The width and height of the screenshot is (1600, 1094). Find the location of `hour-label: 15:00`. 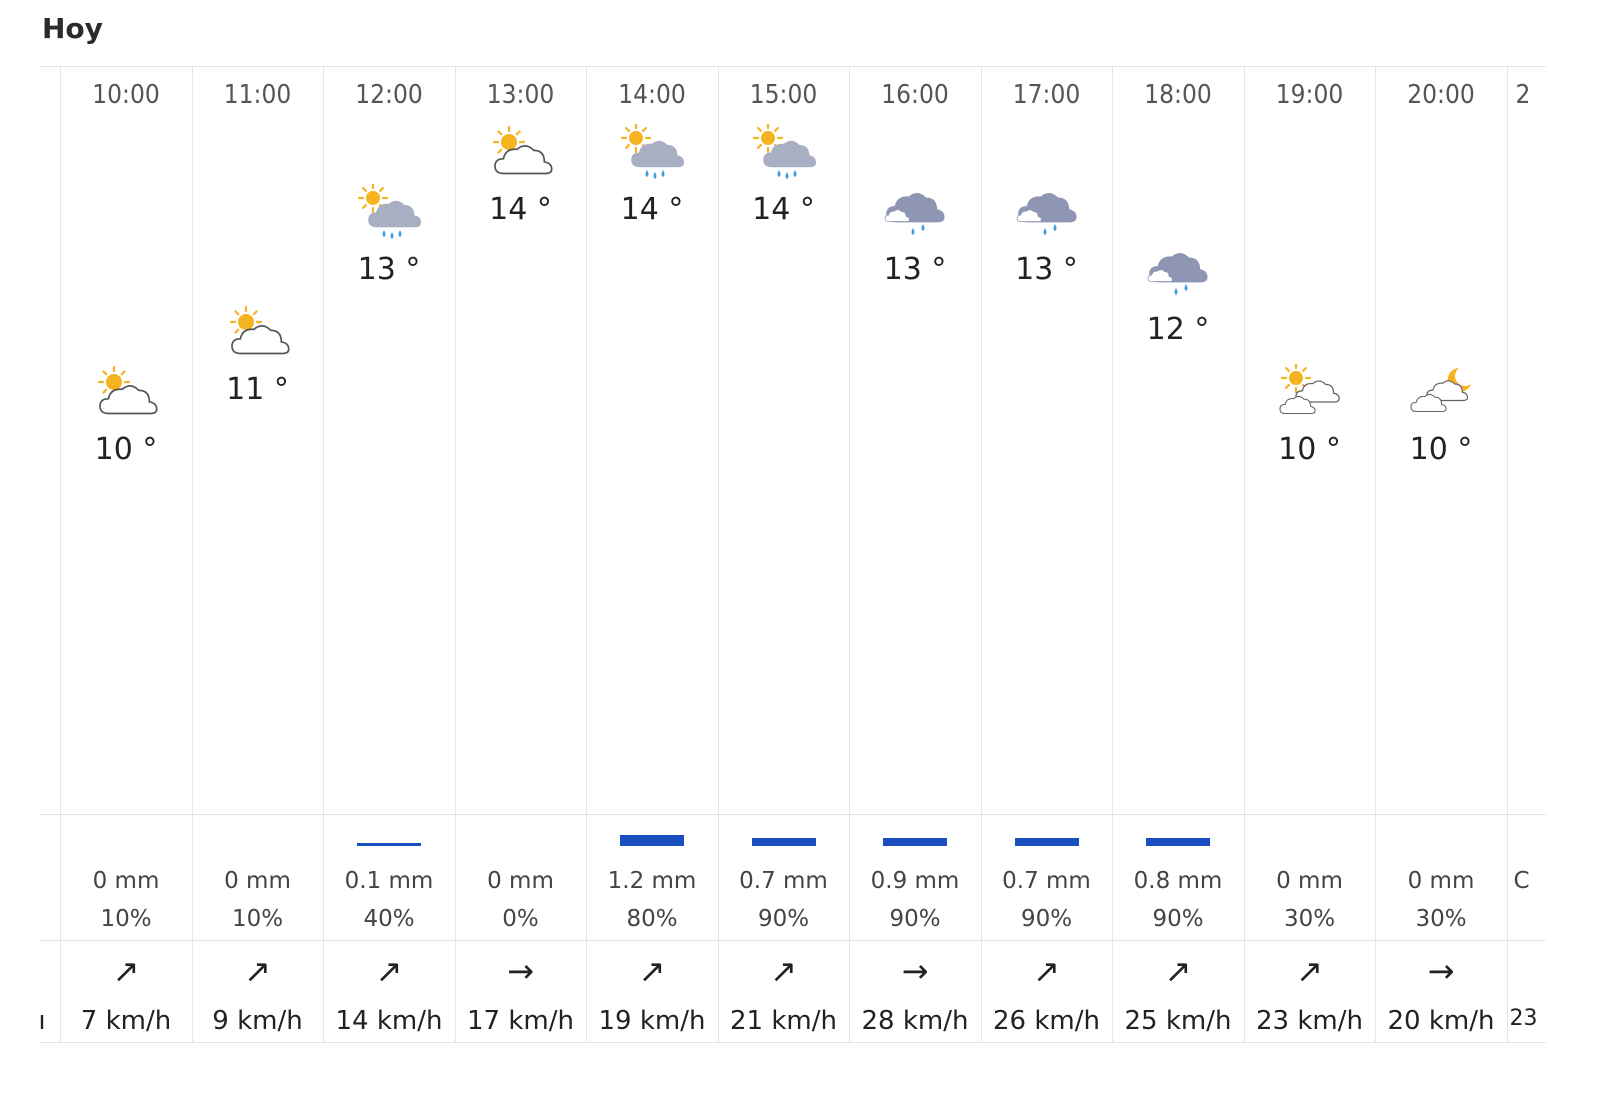

hour-label: 15:00 is located at coordinates (783, 95).